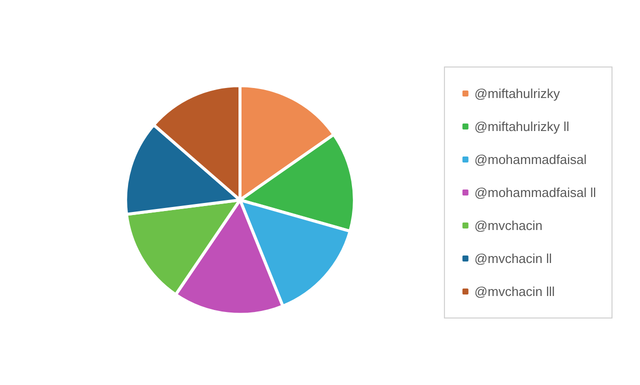  Describe the element at coordinates (514, 291) in the screenshot. I see `legend-label: @mvchacin lll` at that location.